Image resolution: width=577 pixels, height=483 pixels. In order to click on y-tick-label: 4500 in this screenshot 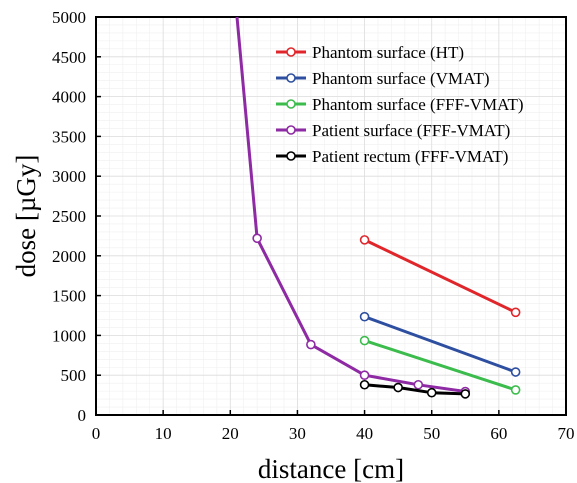, I will do `click(69, 57)`.